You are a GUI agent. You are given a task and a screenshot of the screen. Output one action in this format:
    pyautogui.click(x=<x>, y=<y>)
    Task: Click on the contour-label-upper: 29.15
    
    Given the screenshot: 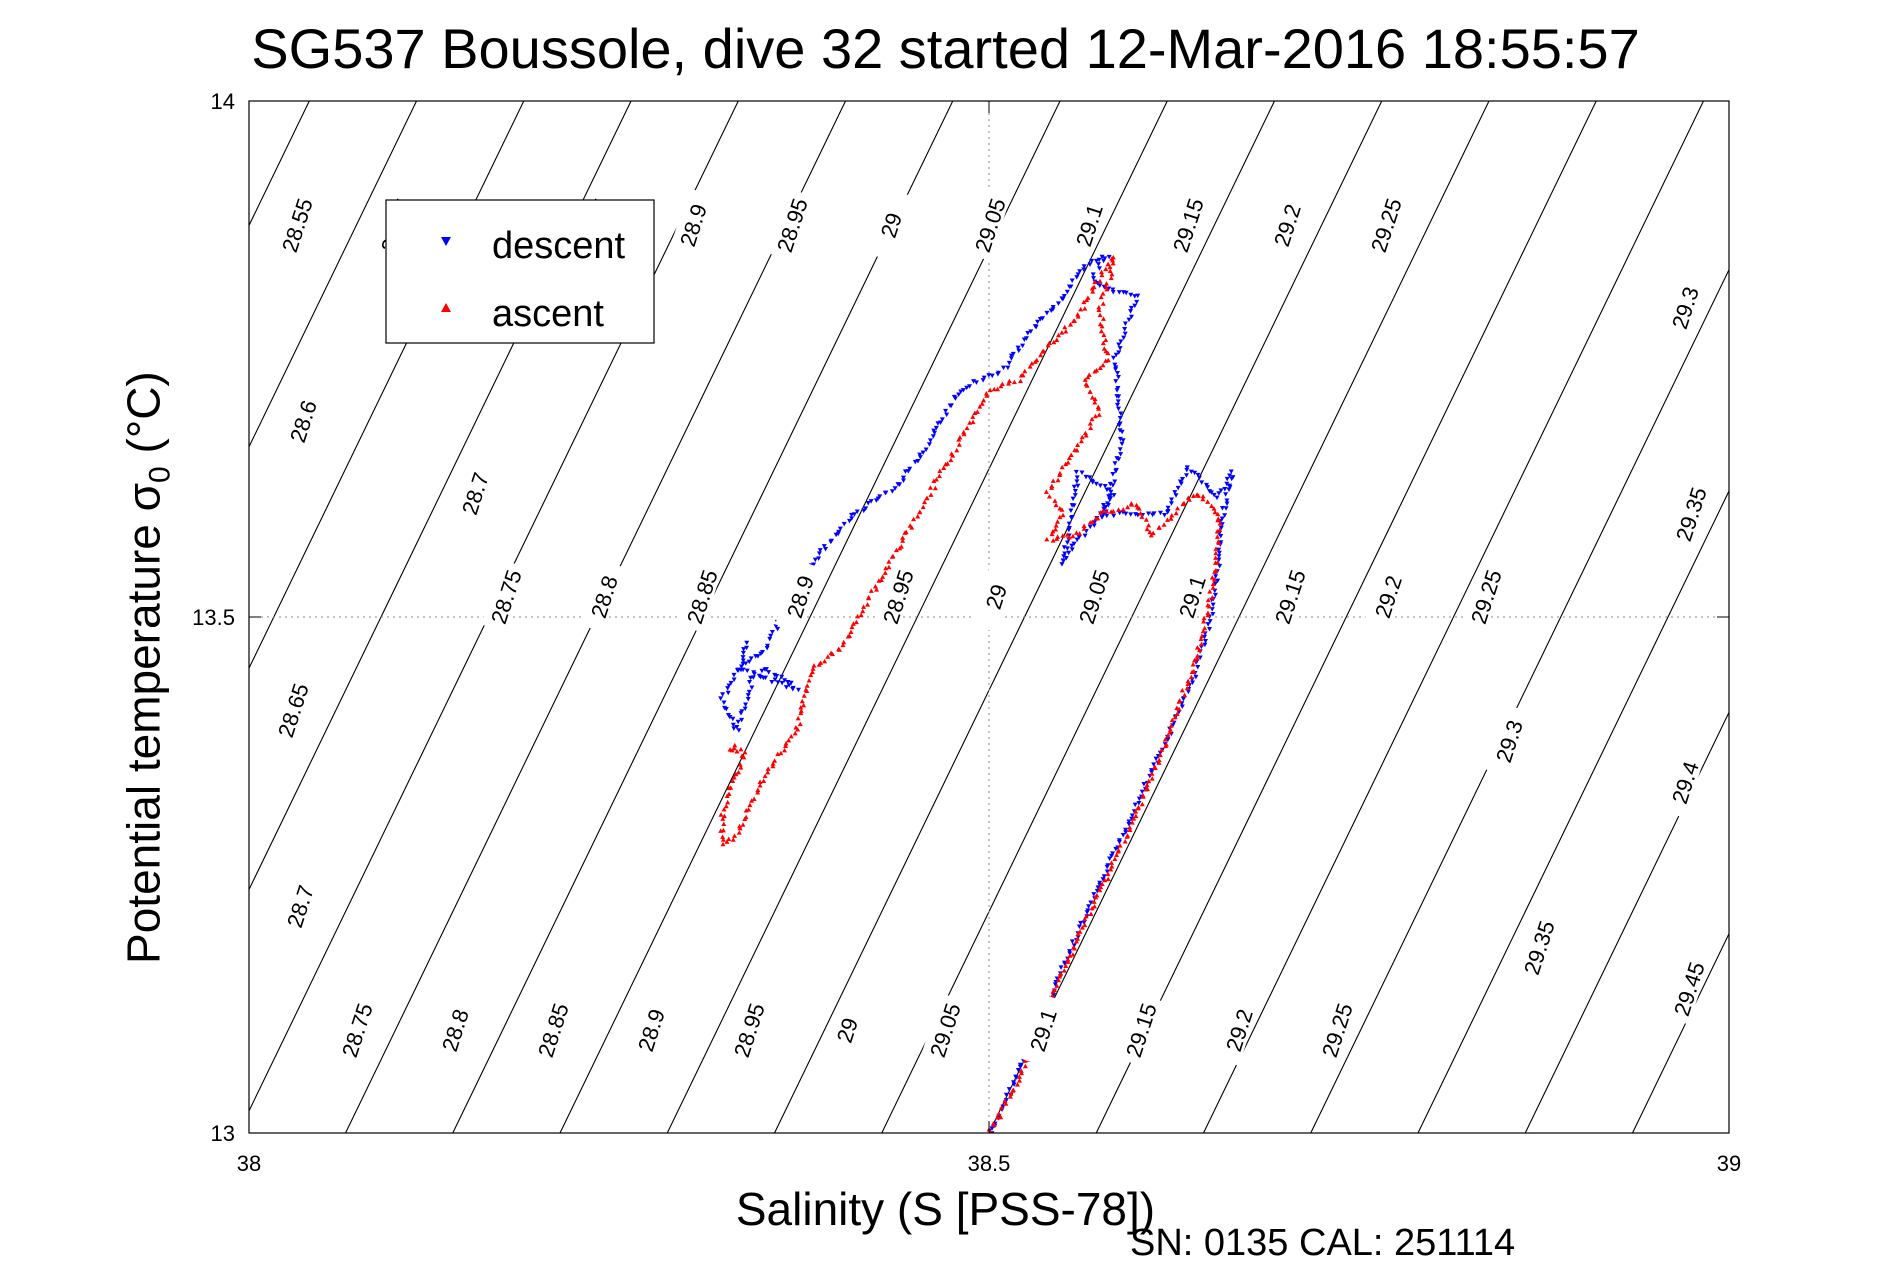 What is the action you would take?
    pyautogui.click(x=1186, y=224)
    